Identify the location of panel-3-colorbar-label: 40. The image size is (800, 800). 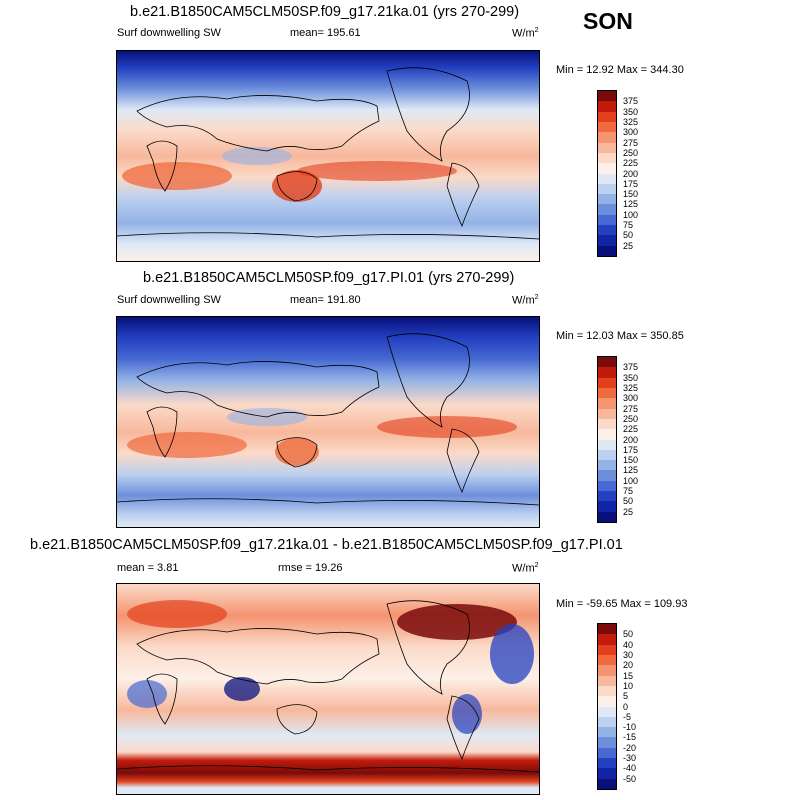
(628, 644).